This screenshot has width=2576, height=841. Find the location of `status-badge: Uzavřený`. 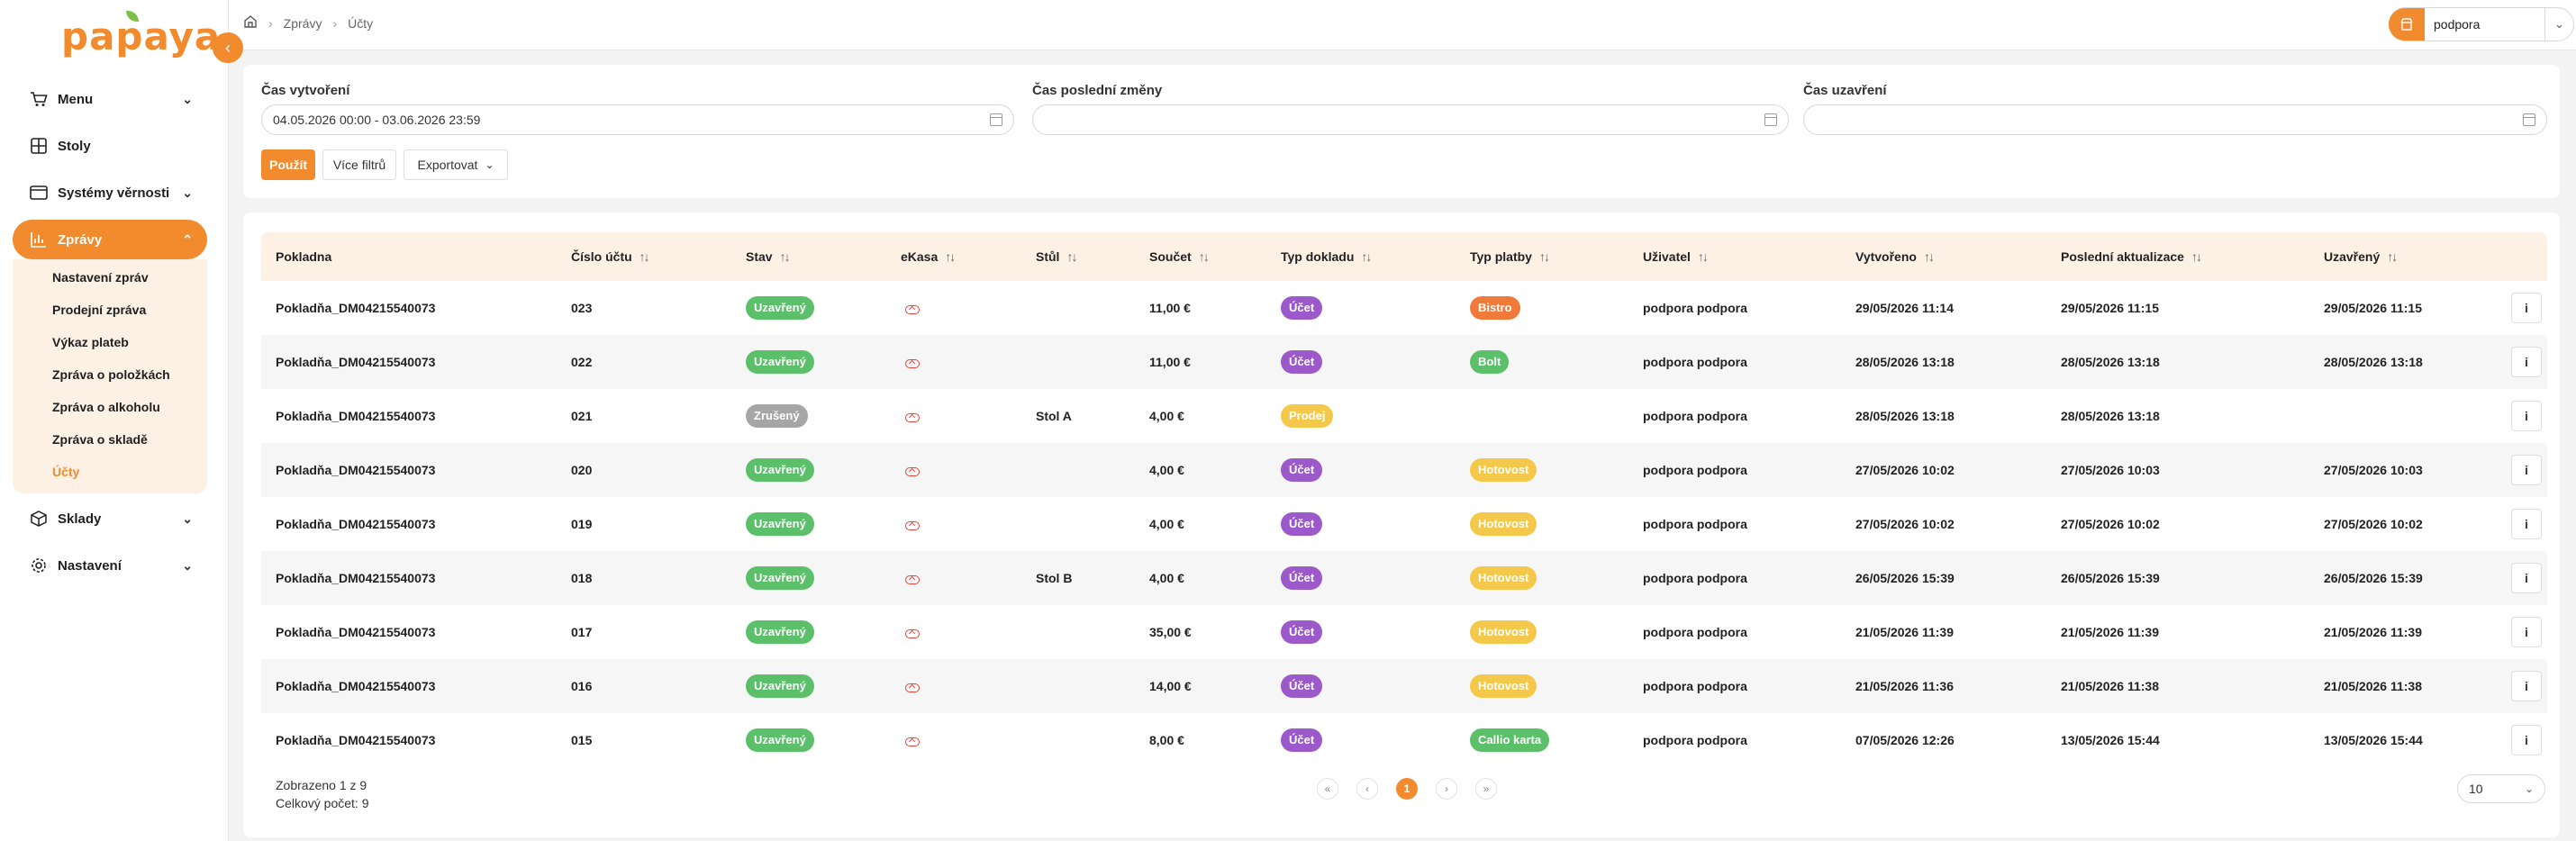

status-badge: Uzavřený is located at coordinates (780, 740).